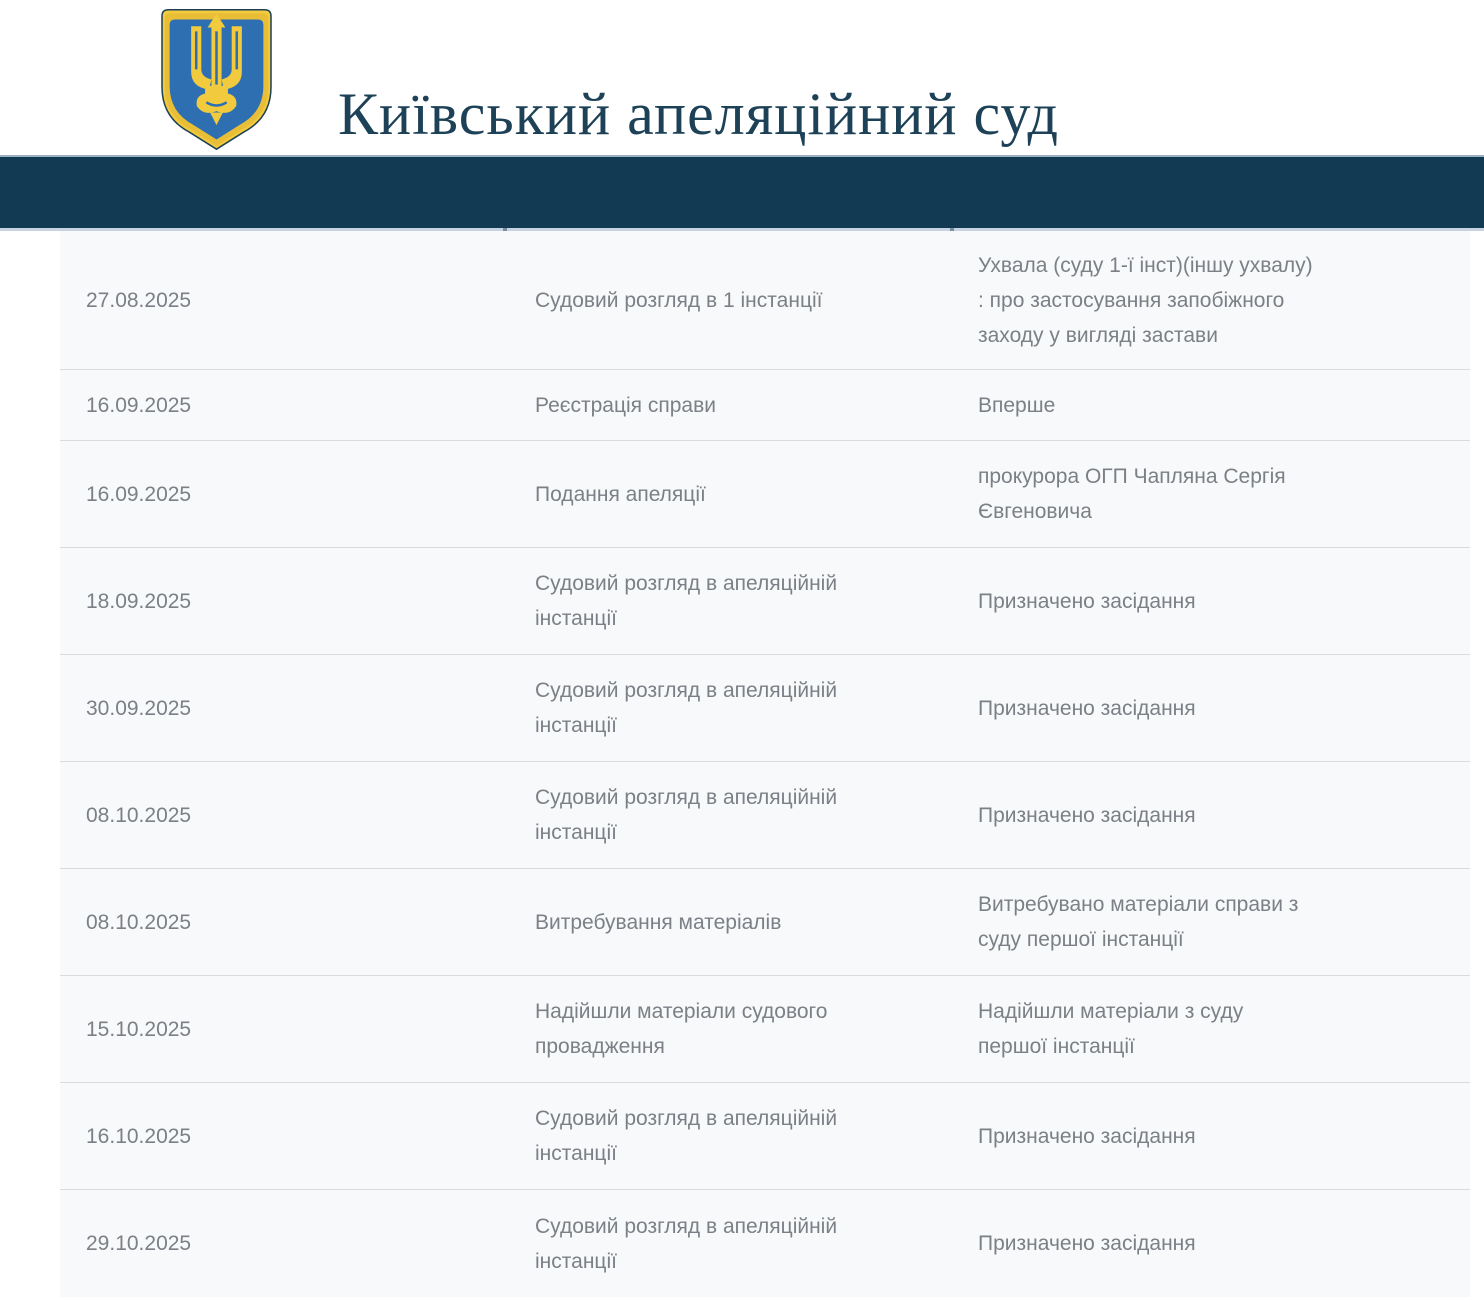 This screenshot has height=1300, width=1484. Describe the element at coordinates (1017, 405) in the screenshot. I see `event-description: Вперше` at that location.